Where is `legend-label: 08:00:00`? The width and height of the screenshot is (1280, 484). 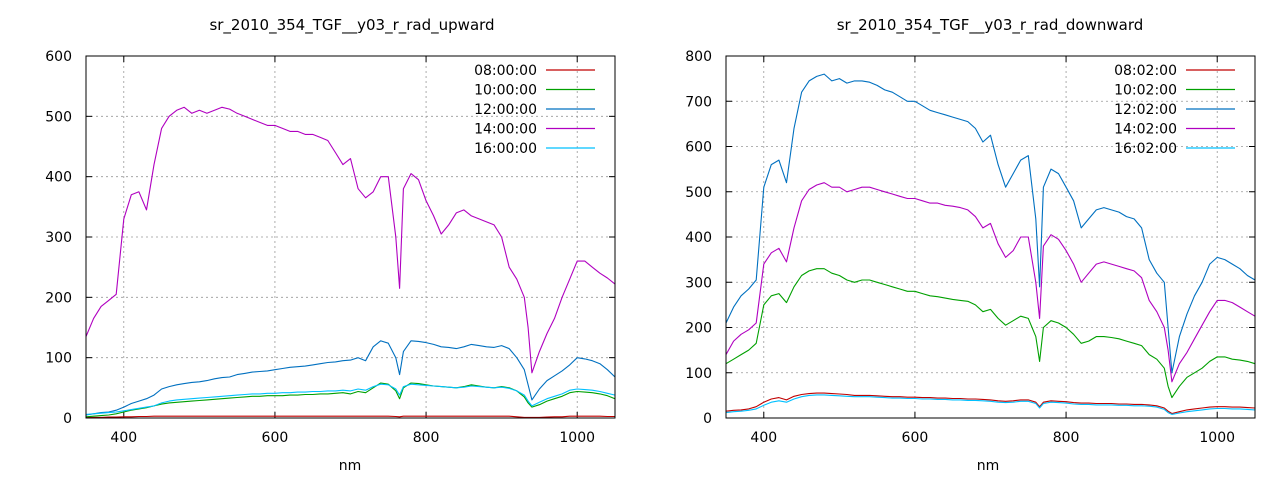 legend-label: 08:00:00 is located at coordinates (505, 71).